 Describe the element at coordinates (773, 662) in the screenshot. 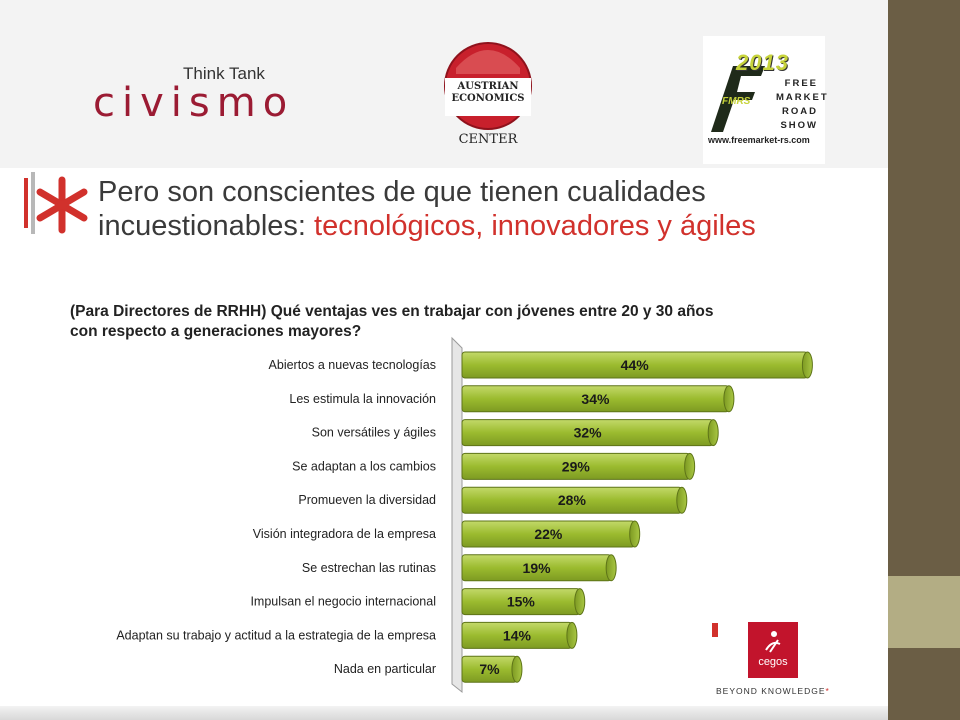

I see `cegos-name: cegos` at that location.